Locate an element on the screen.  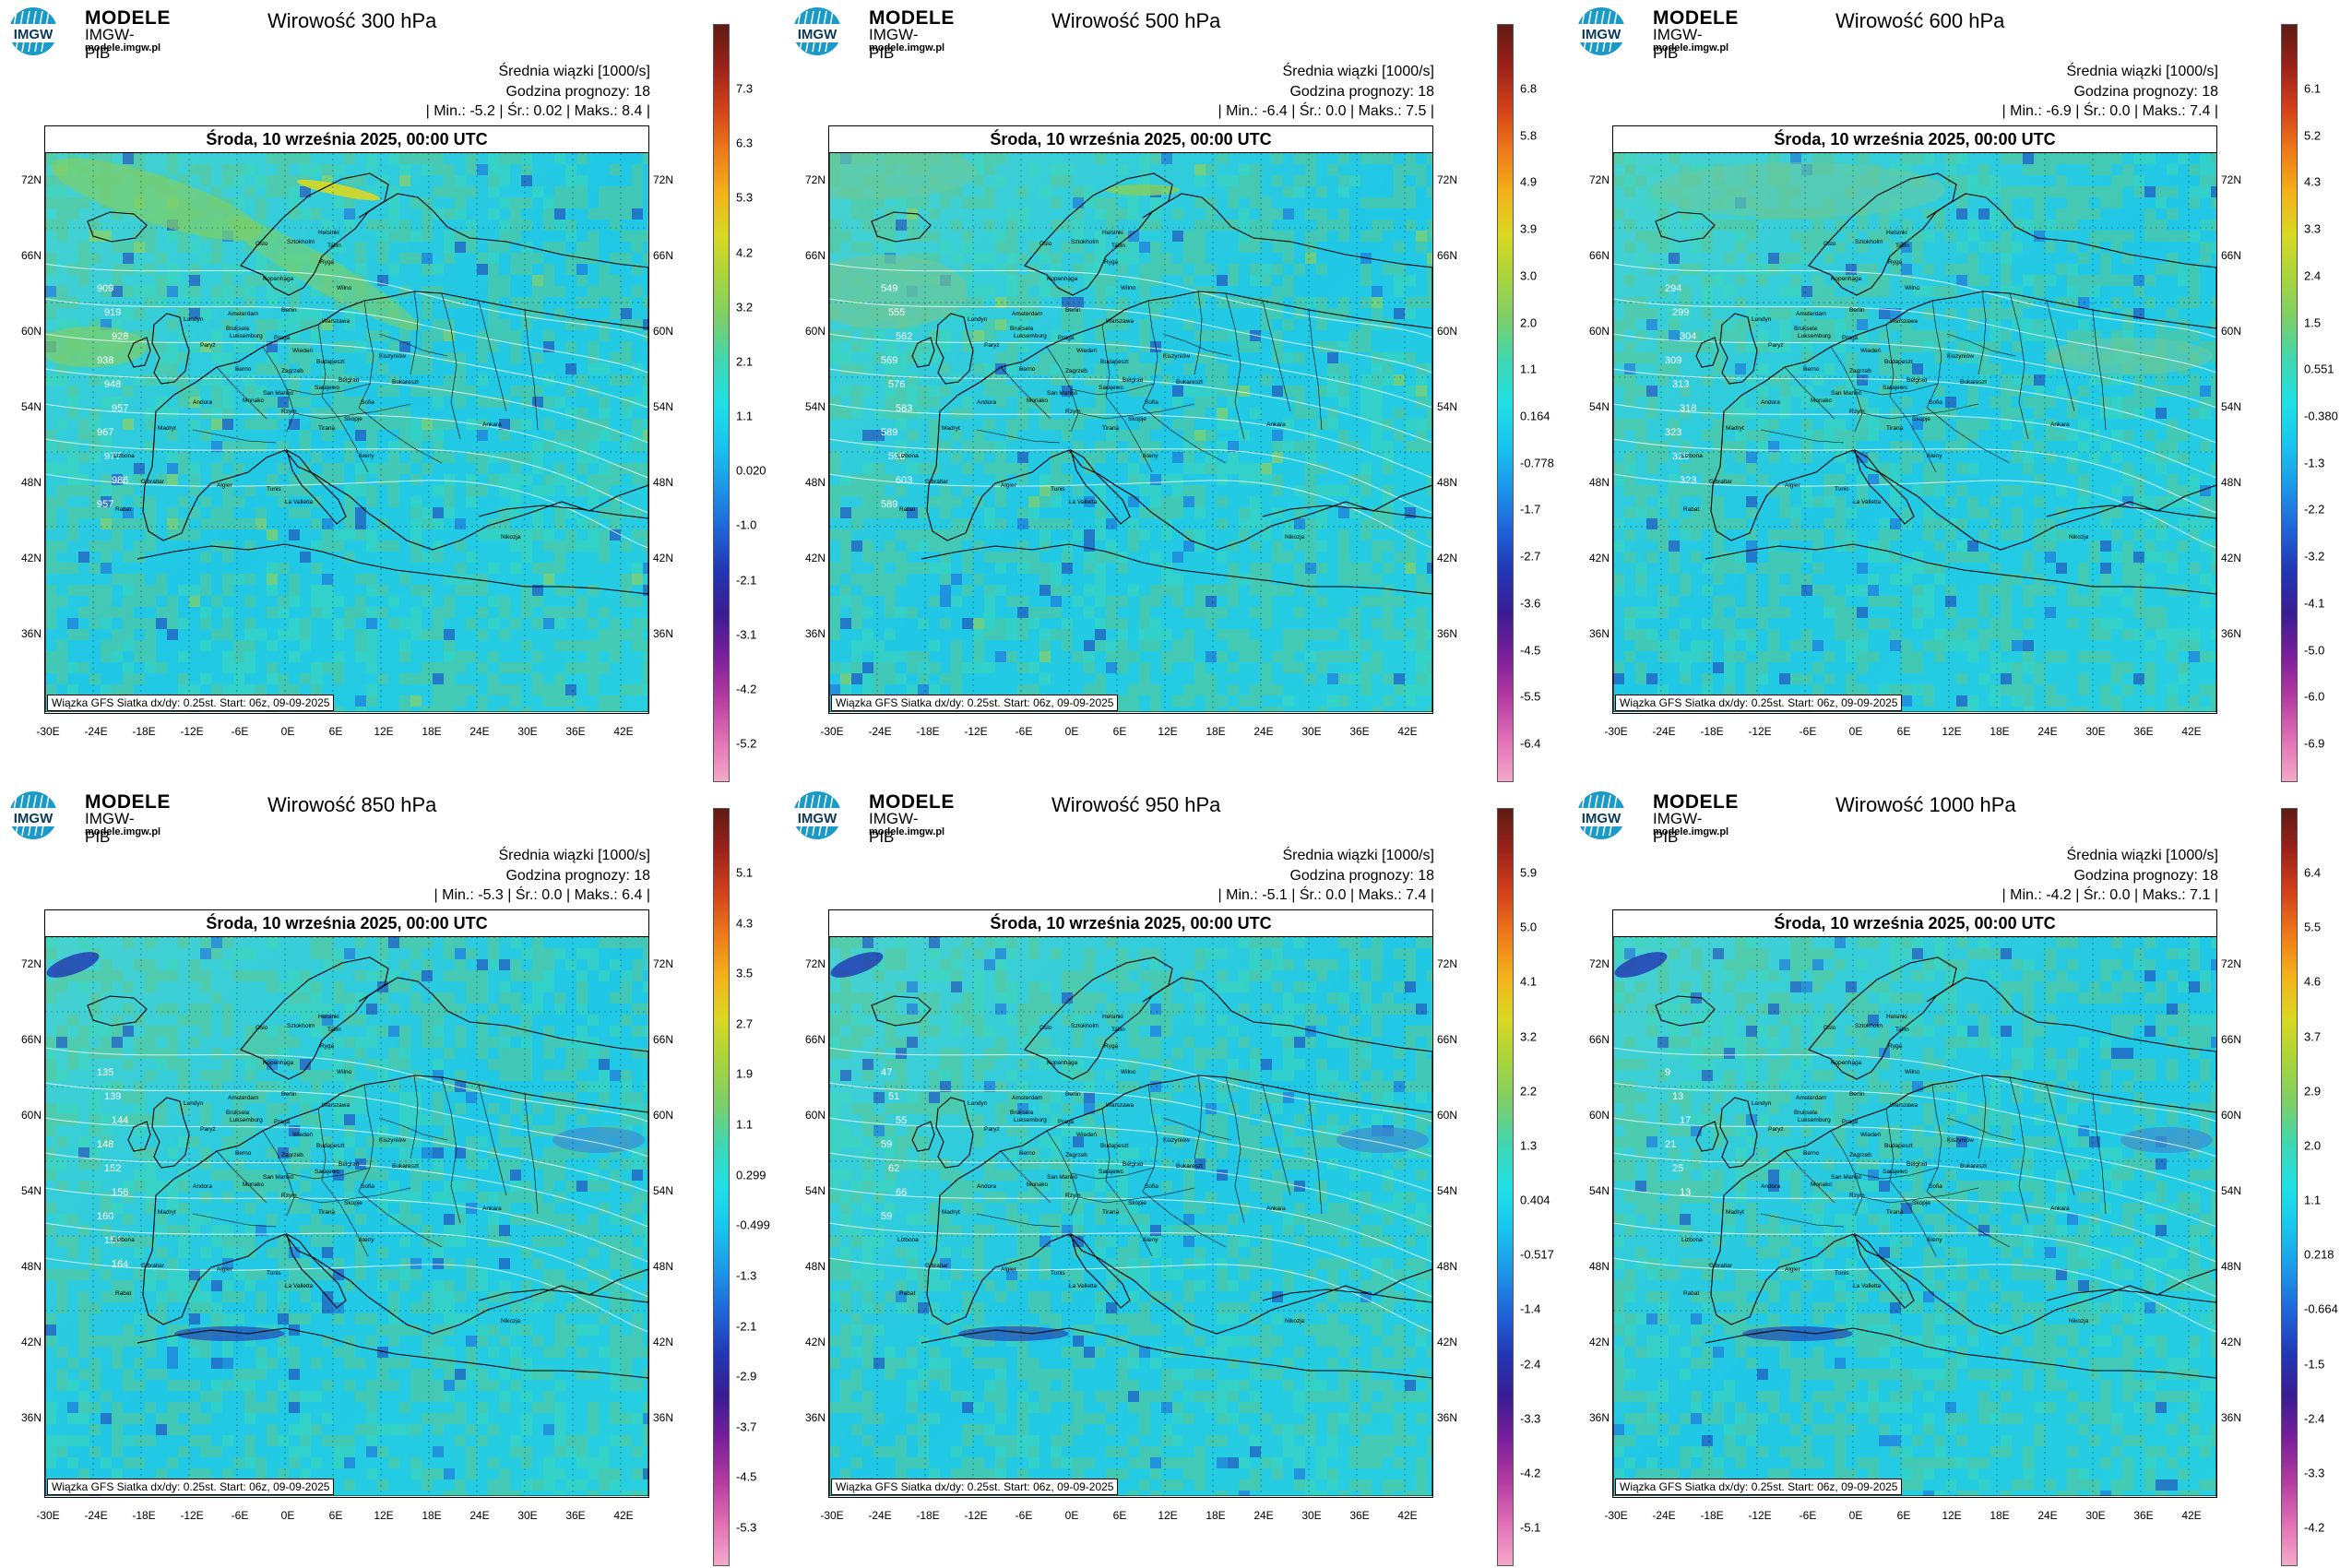
colorbar-tick: -2.7 is located at coordinates (1530, 556).